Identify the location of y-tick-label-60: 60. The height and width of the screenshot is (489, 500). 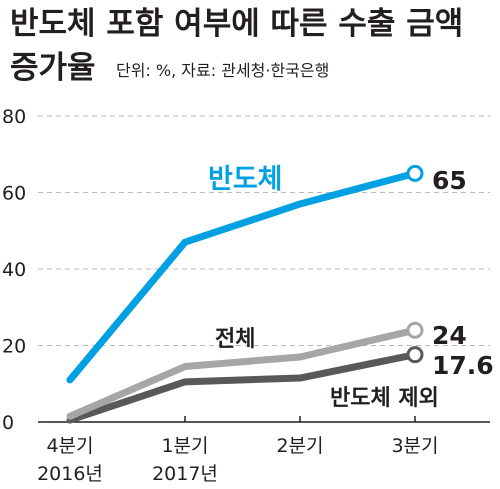
(14, 194).